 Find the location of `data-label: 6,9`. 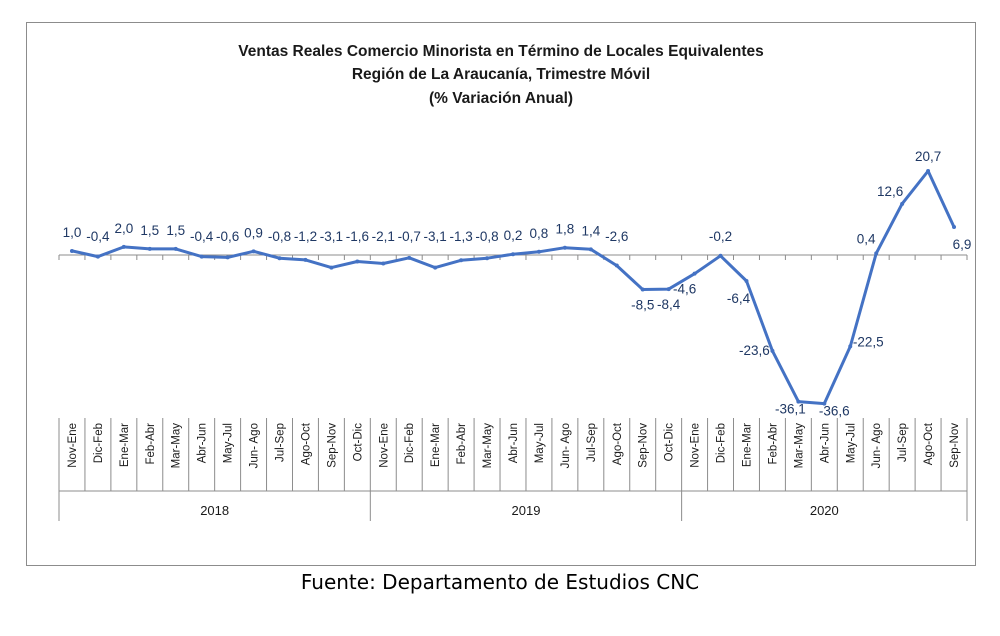

data-label: 6,9 is located at coordinates (962, 244).